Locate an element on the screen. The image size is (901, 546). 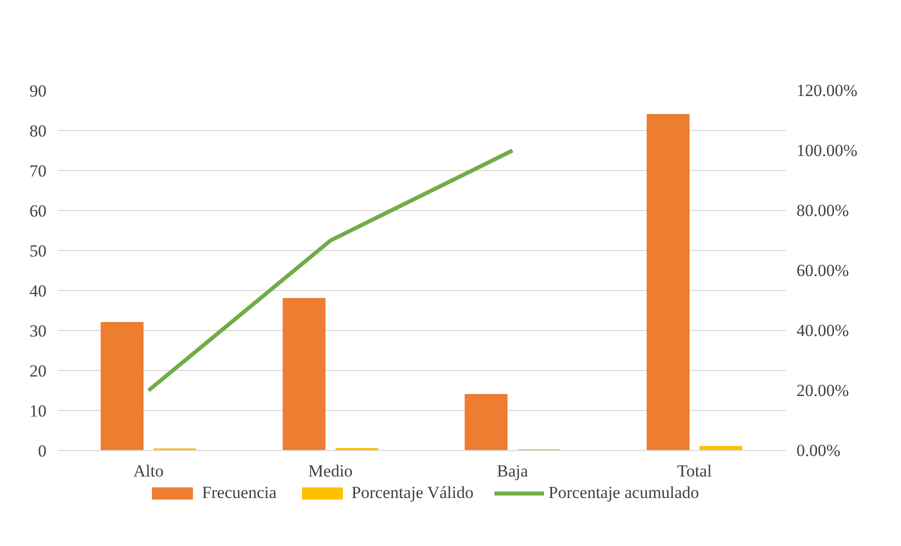
y-tick-label: 0 is located at coordinates (42, 451).